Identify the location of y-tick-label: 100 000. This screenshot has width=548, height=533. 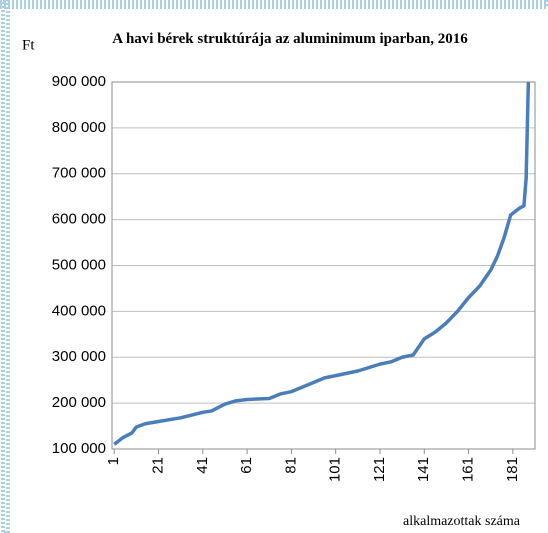
(79, 448).